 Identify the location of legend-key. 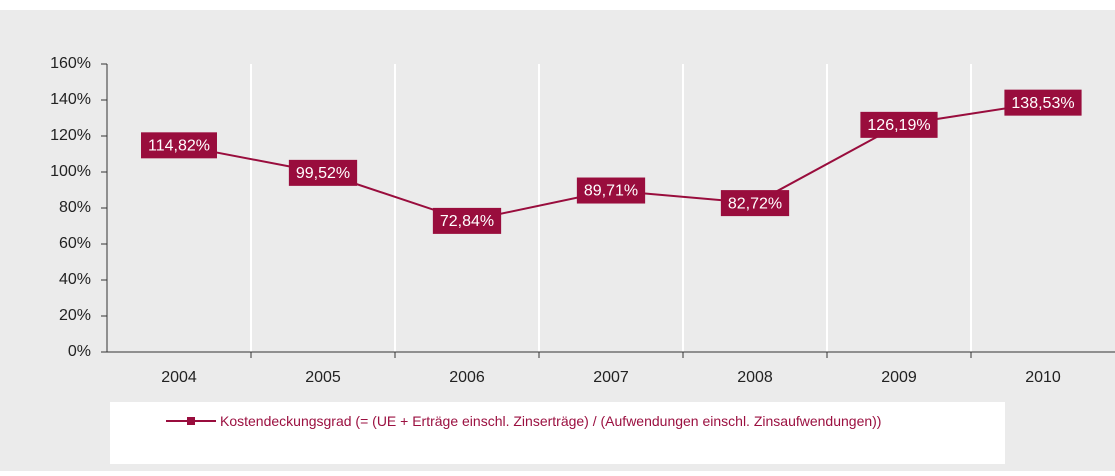
(191, 421).